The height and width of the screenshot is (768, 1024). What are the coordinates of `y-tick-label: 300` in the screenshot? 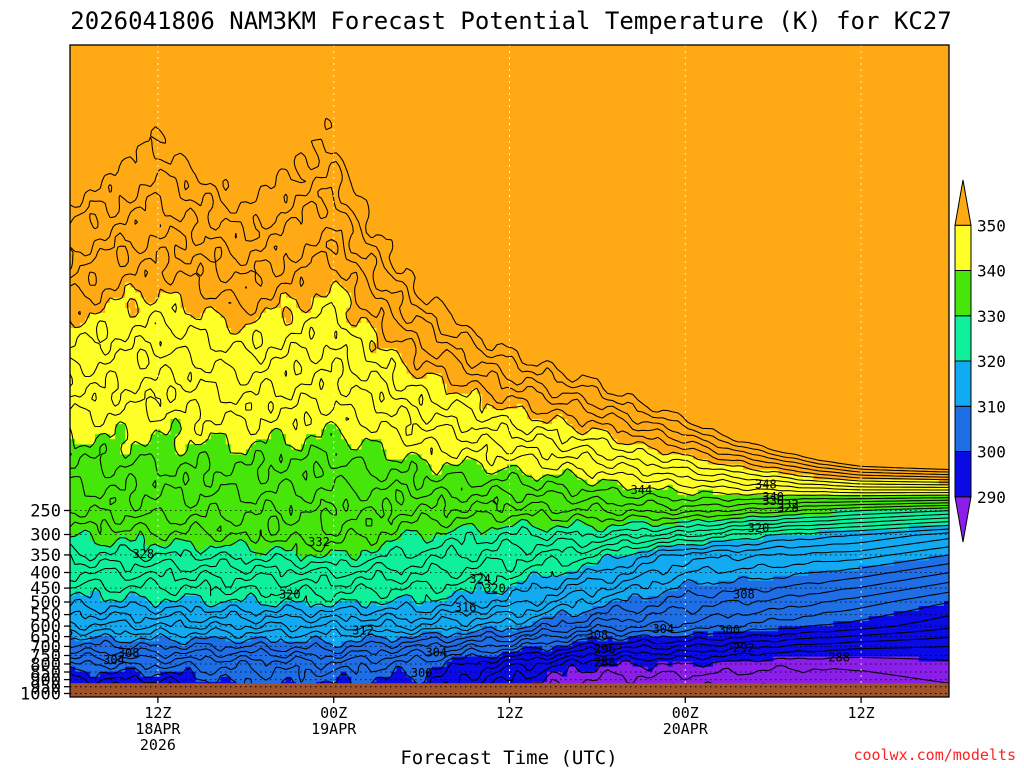 It's located at (45, 536).